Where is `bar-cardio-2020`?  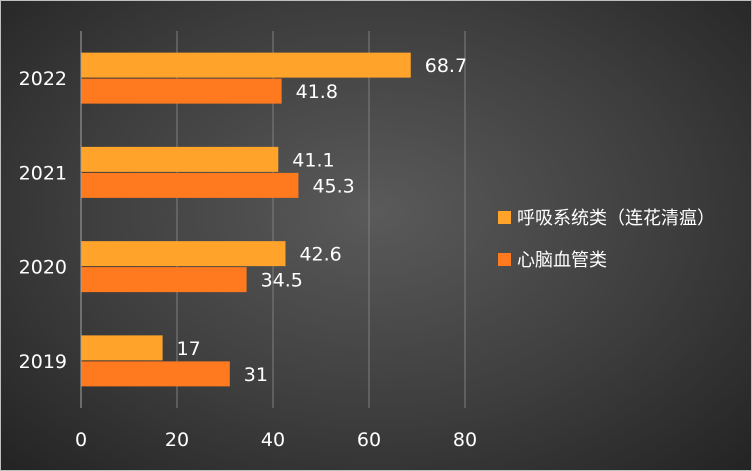 bar-cardio-2020 is located at coordinates (164, 280).